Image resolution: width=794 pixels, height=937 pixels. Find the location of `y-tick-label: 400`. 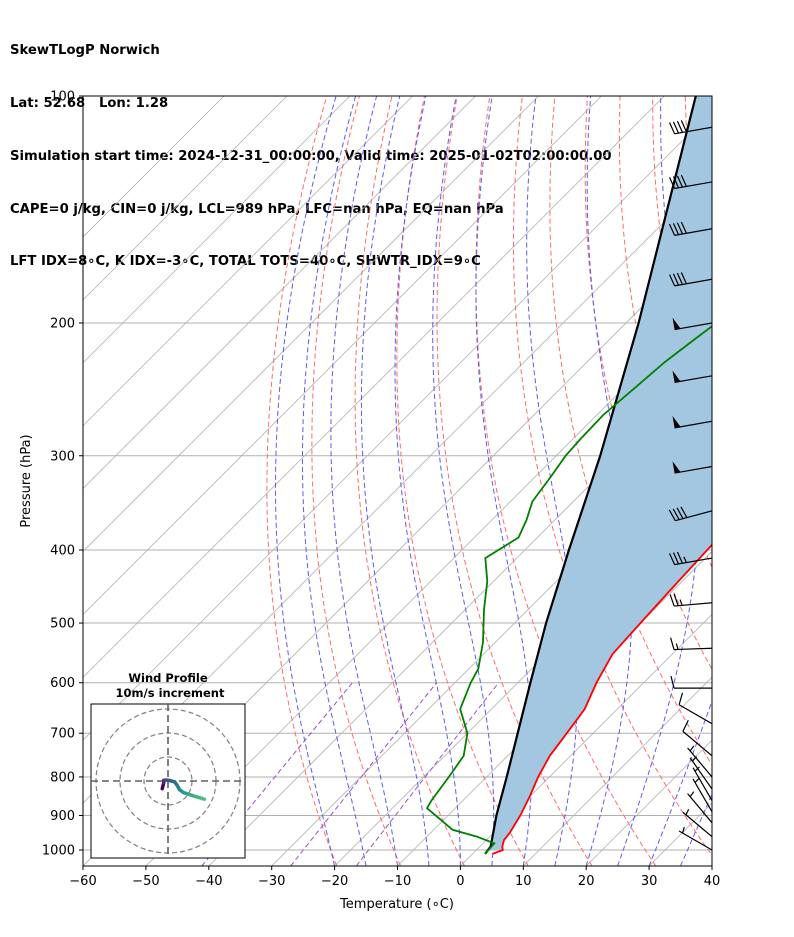

y-tick-label: 400 is located at coordinates (62, 550).